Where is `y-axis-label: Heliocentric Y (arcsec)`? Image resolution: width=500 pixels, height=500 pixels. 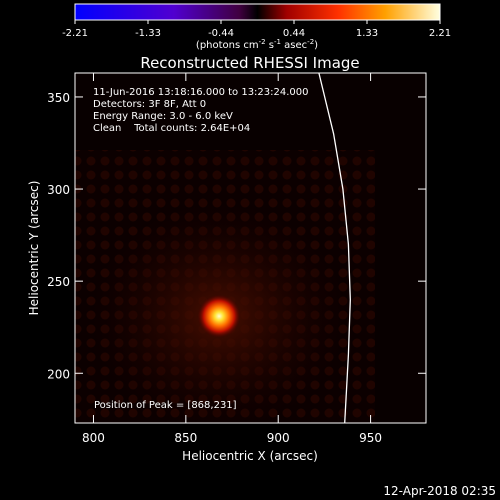
y-axis-label: Heliocentric Y (arcsec) is located at coordinates (34, 248).